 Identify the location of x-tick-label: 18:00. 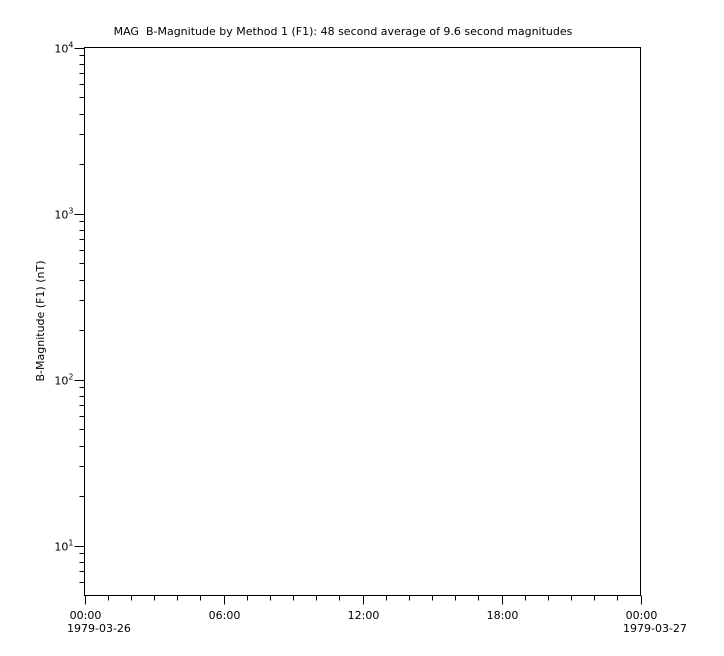
(503, 615).